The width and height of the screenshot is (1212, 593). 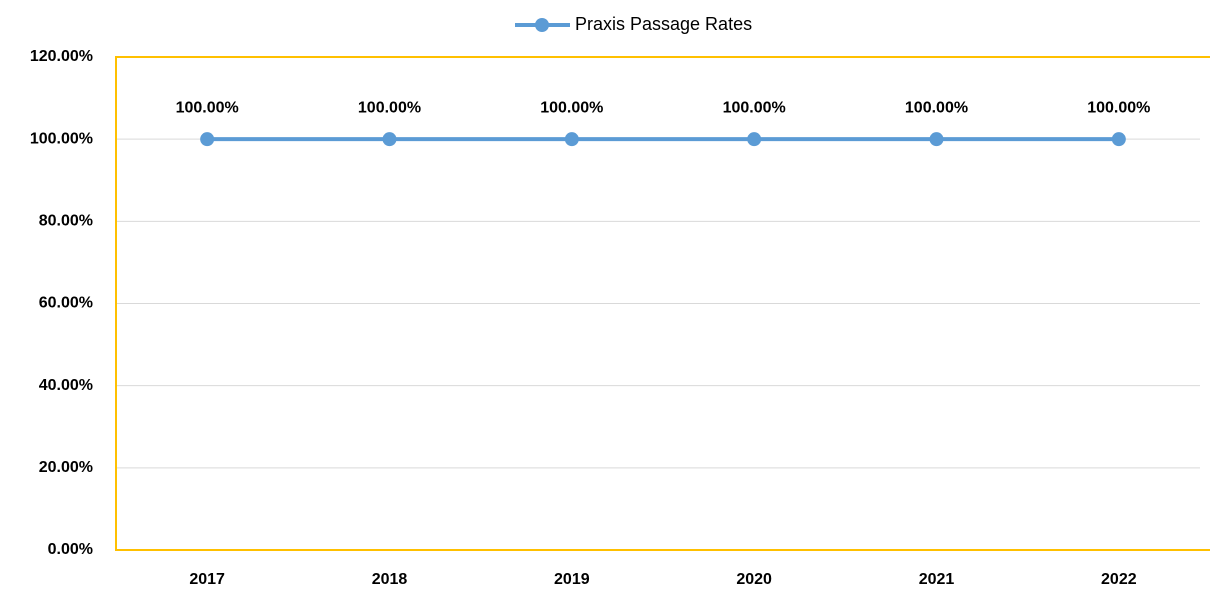 I want to click on legend-label: Praxis Passage Rates, so click(x=663, y=24).